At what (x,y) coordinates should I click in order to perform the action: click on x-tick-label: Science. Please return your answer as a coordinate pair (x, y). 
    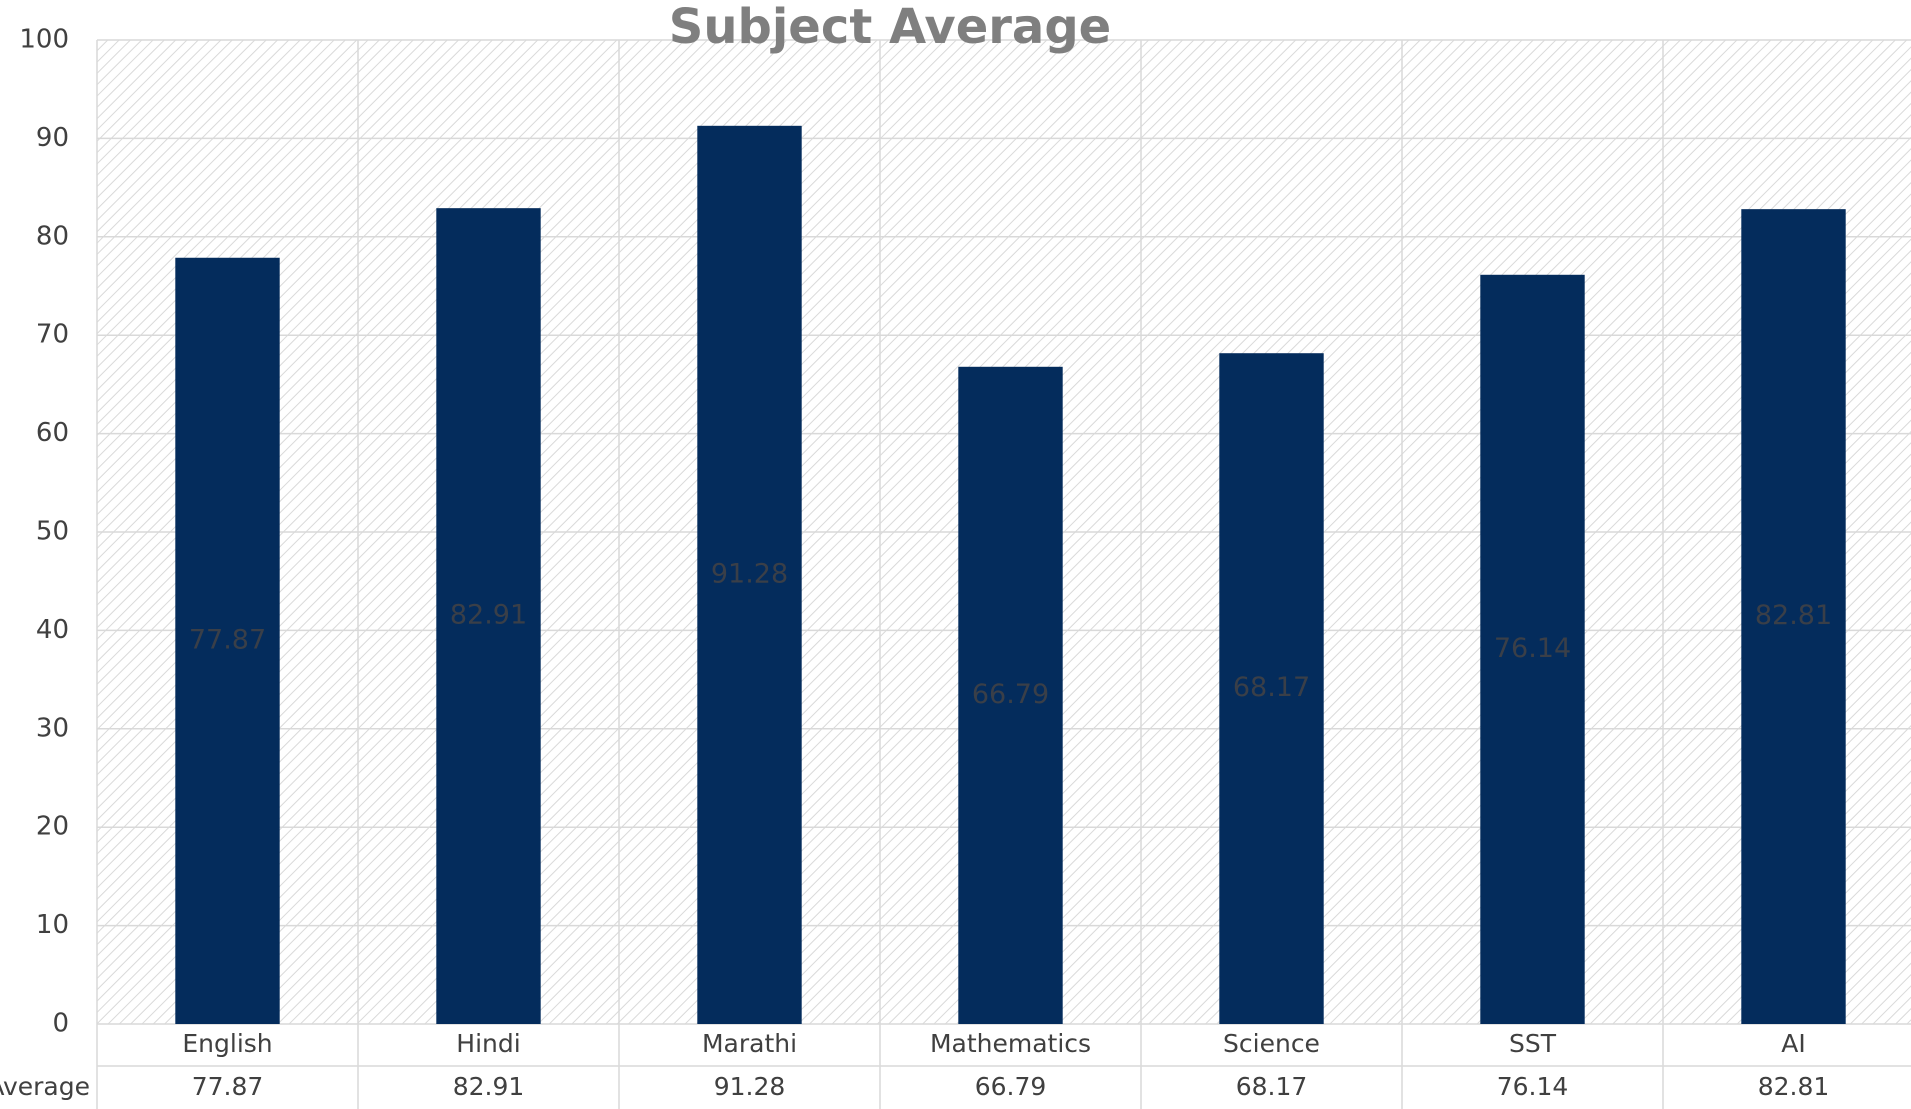
    Looking at the image, I should click on (1271, 1043).